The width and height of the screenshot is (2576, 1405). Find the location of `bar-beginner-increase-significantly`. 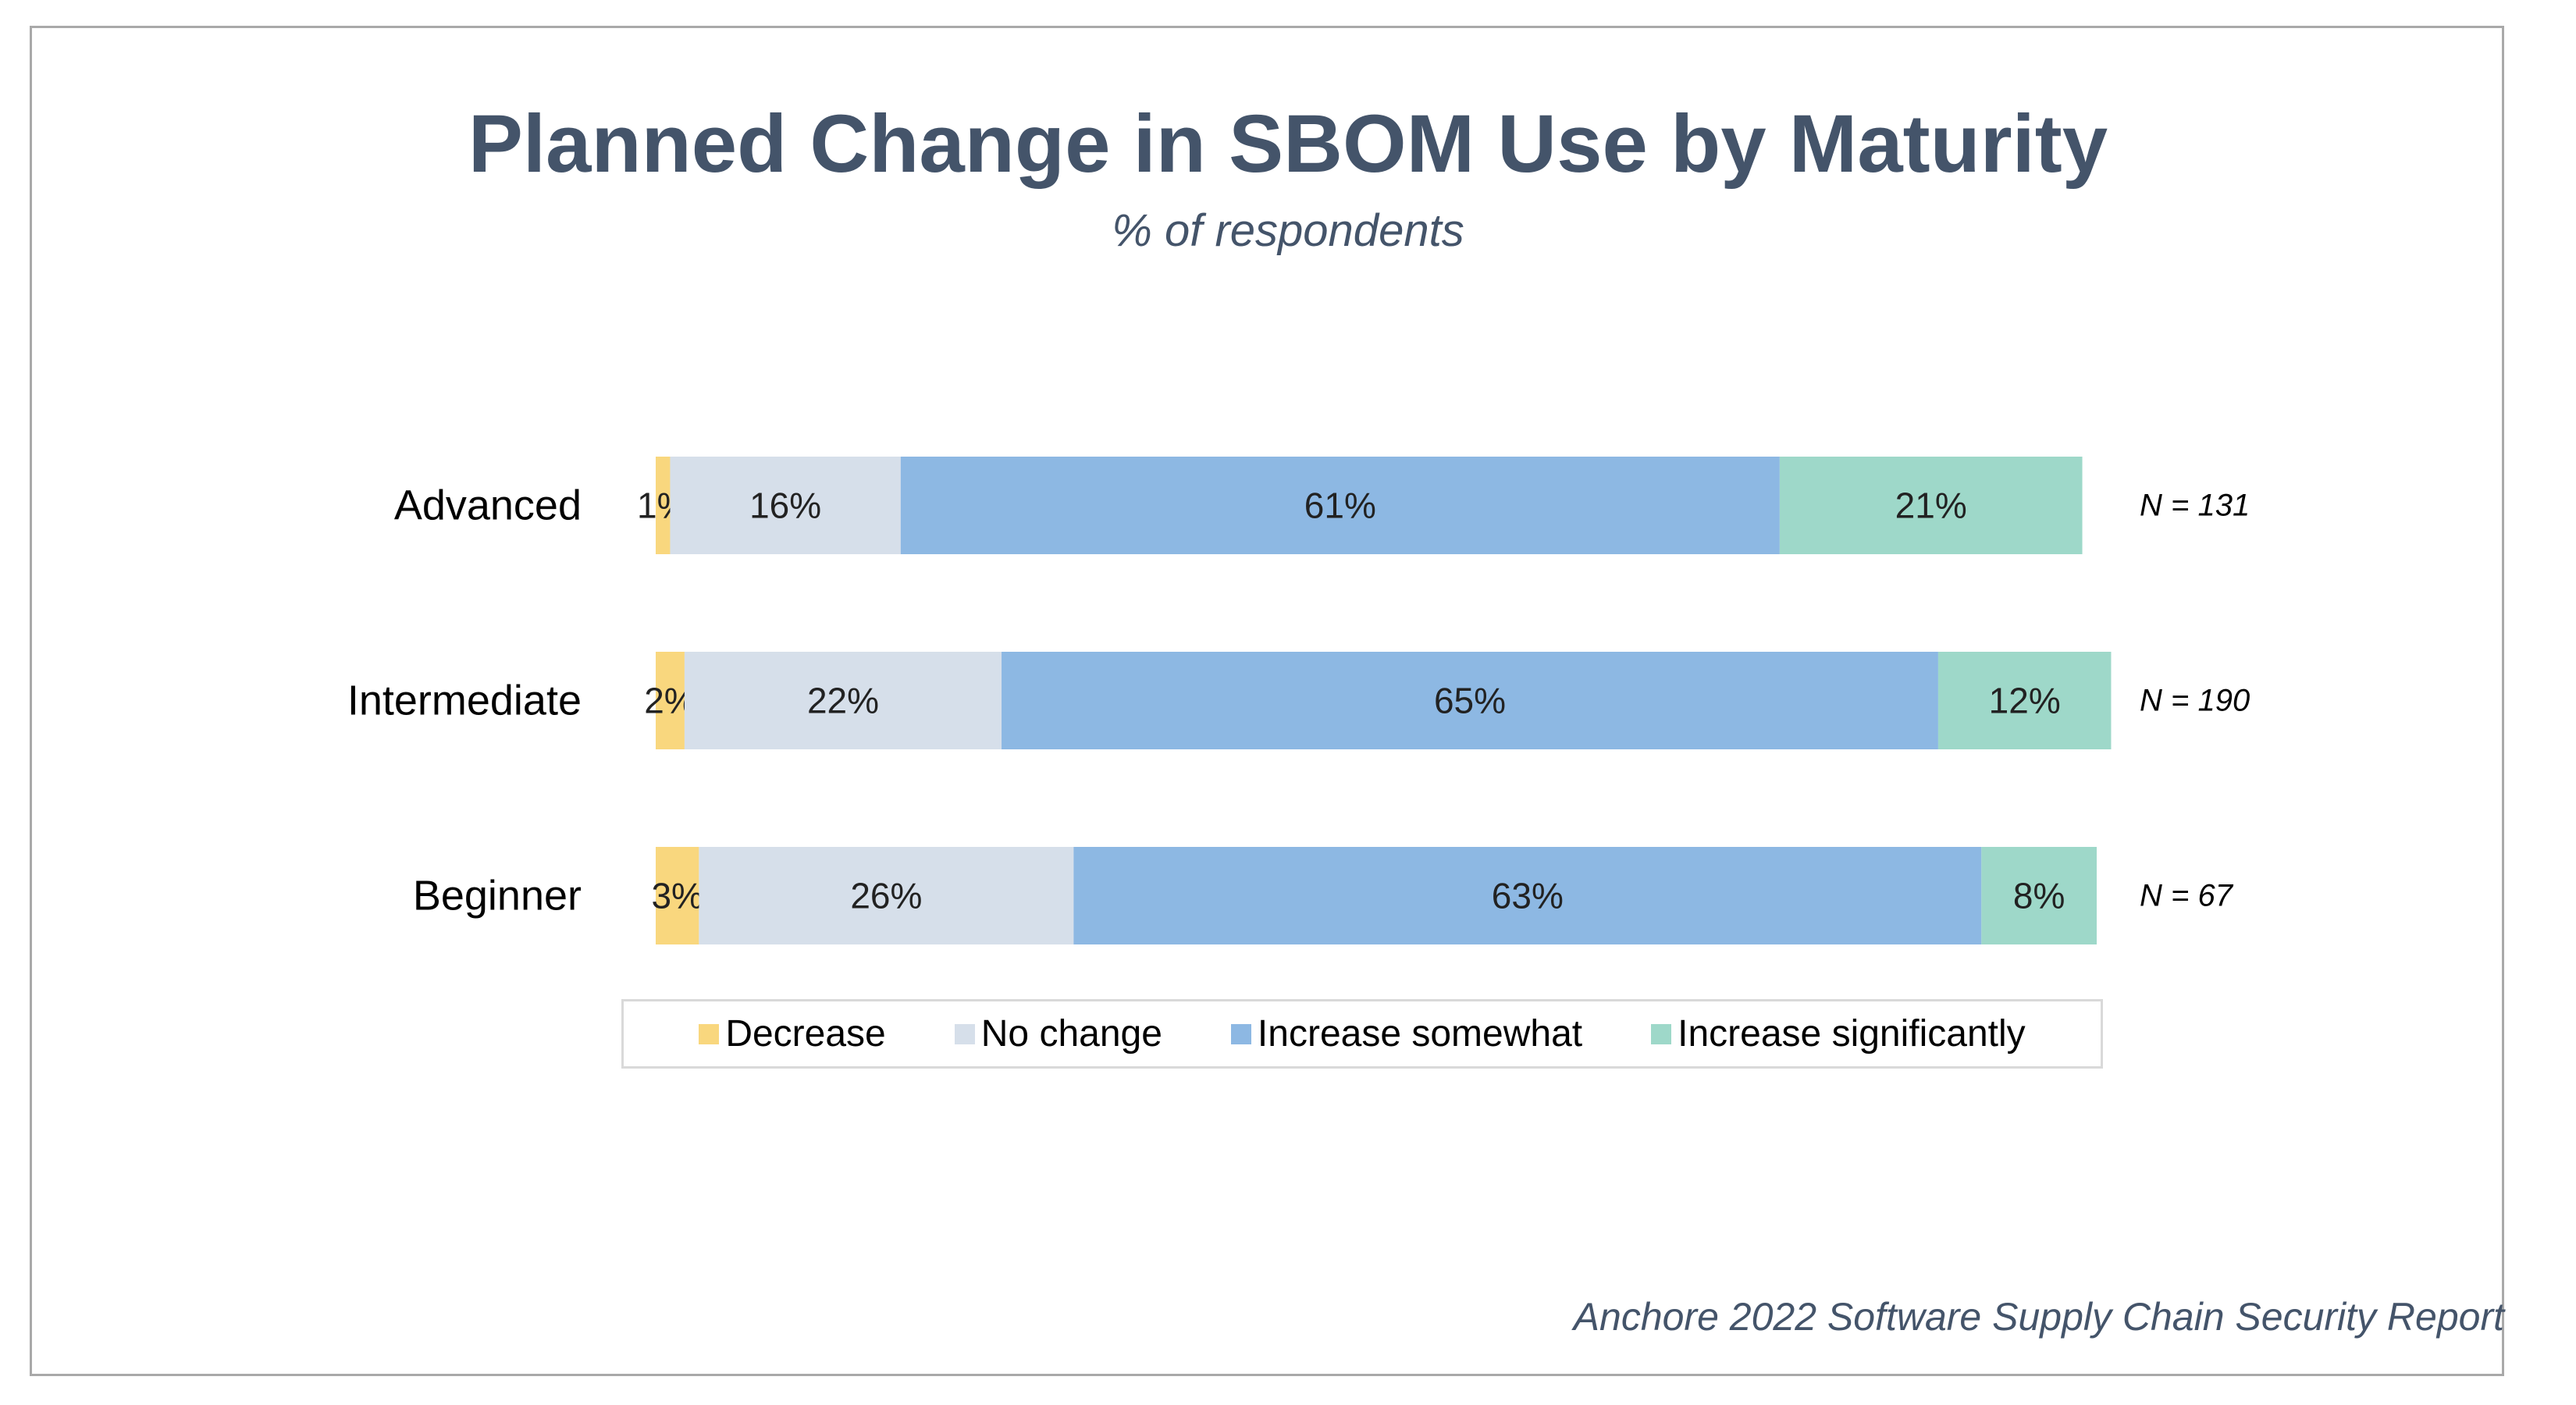

bar-beginner-increase-significantly is located at coordinates (2039, 895).